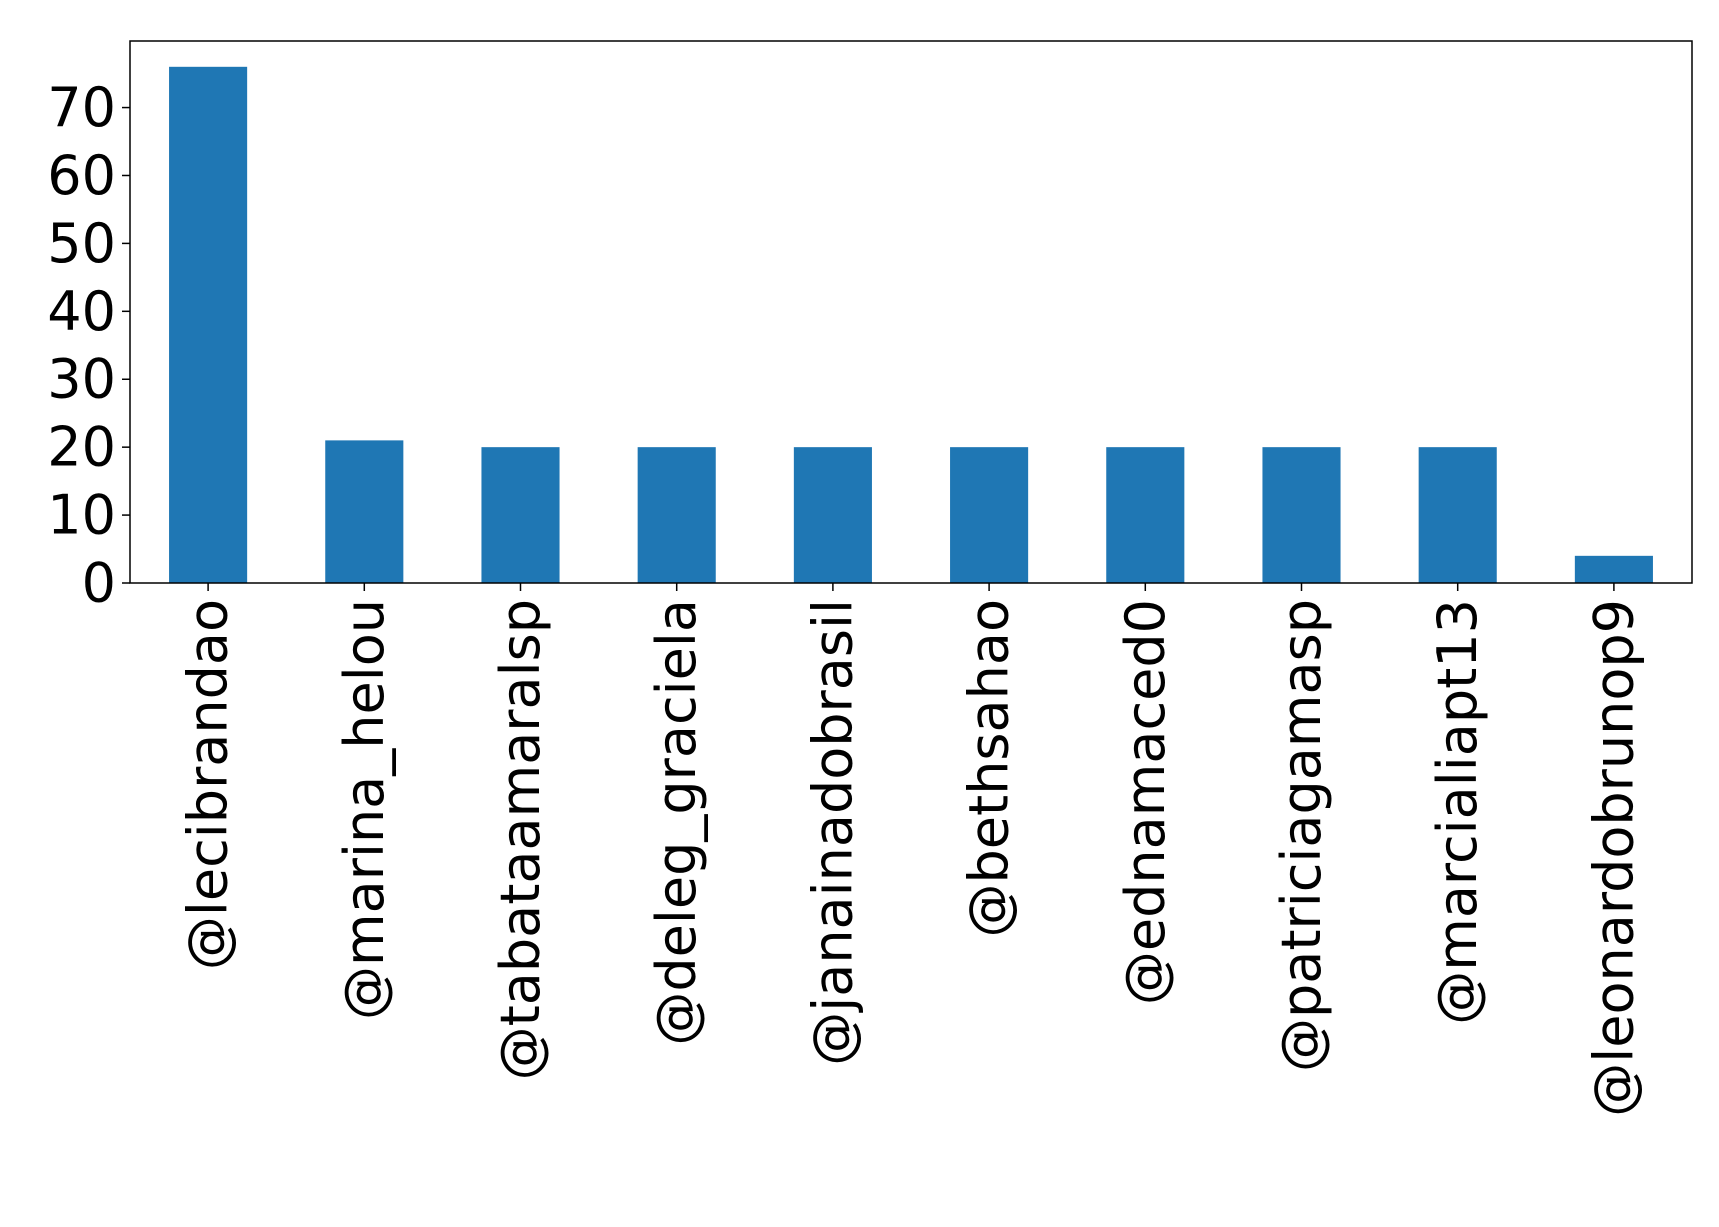 The image size is (1719, 1227). Describe the element at coordinates (676, 822) in the screenshot. I see `x-tick-label: @deleg_graciela` at that location.